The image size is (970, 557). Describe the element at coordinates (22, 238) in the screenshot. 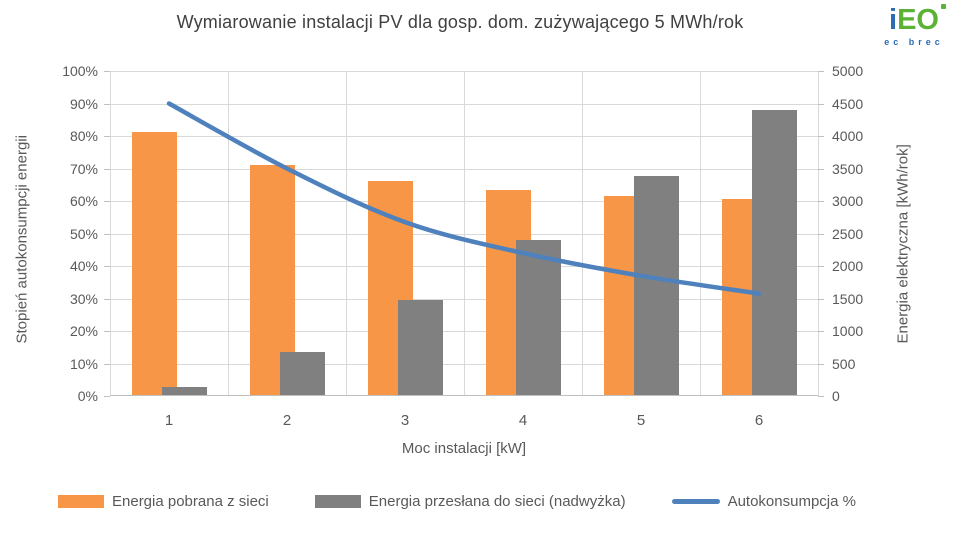

I see `left-axis-title: Stopień autokonsumpcji energii` at that location.